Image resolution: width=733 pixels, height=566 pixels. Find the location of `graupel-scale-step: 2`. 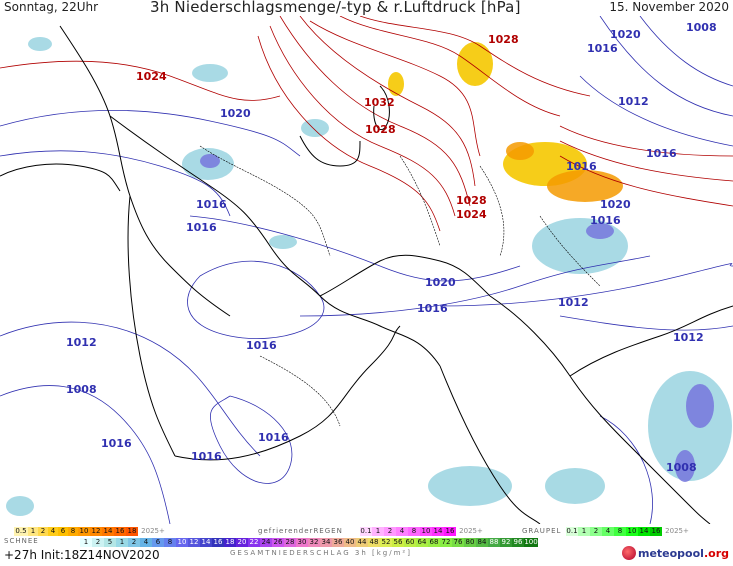

graupel-scale-step: 2 is located at coordinates (596, 531).